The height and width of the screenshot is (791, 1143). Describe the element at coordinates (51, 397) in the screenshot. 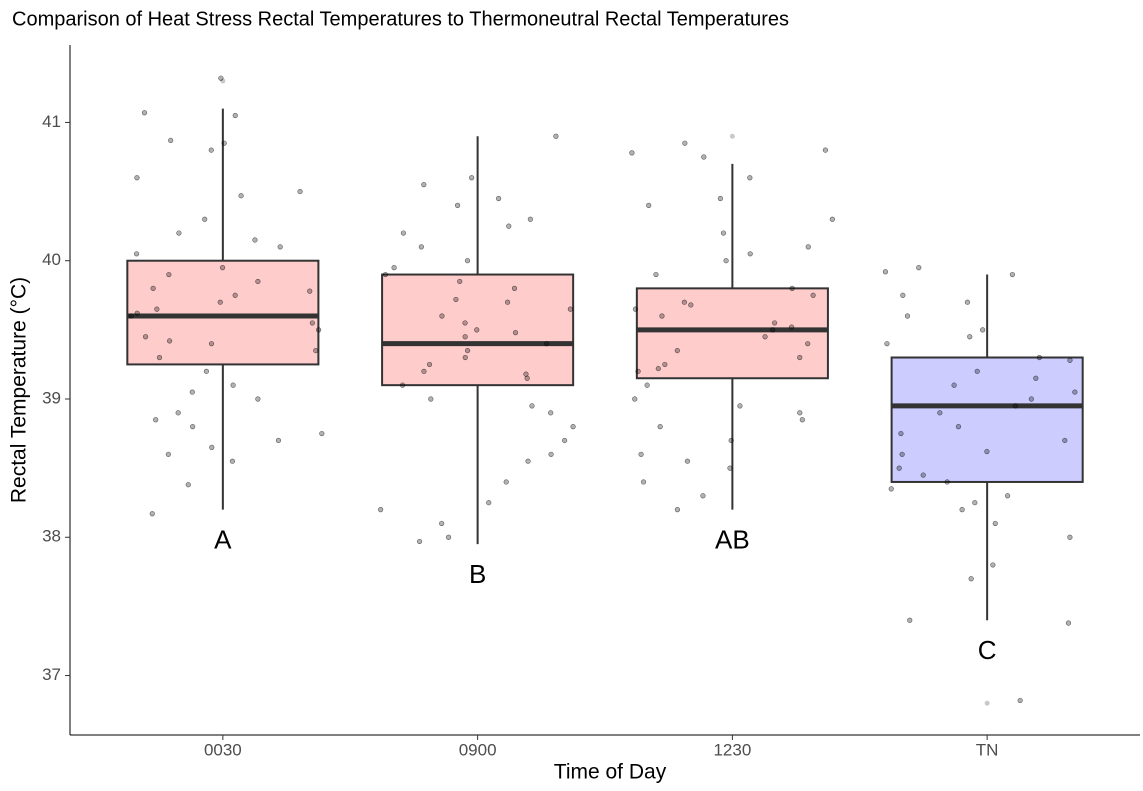

I see `y-tick-label: 39` at that location.